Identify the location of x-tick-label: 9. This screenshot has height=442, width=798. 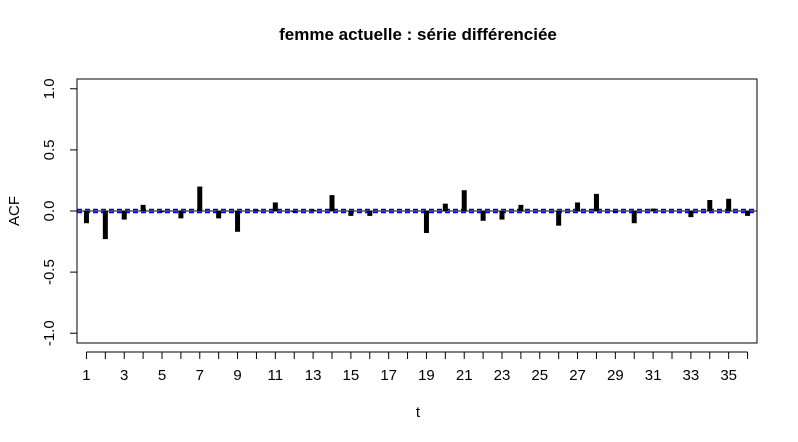
(237, 375).